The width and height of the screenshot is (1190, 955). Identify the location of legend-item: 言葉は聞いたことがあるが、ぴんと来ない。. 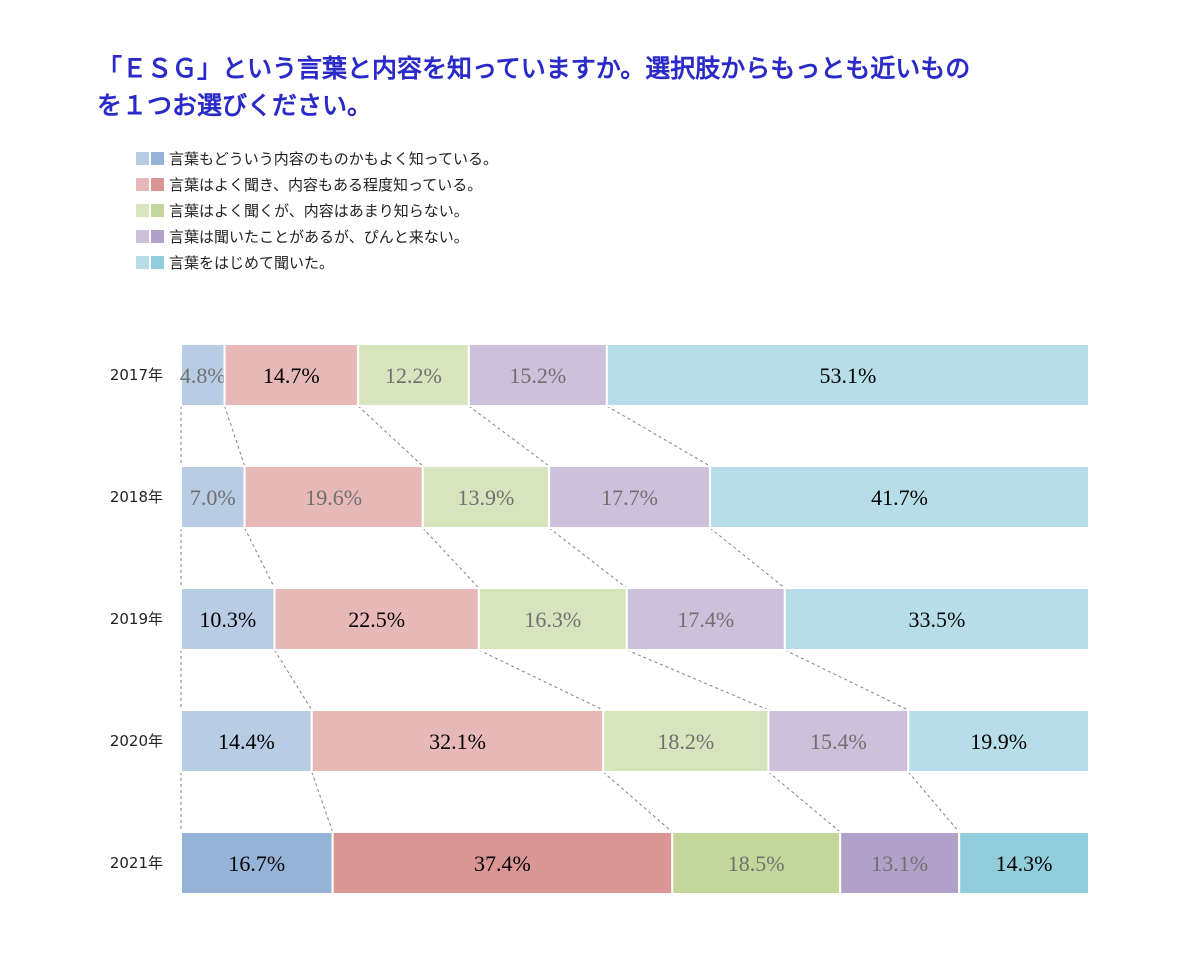
(317, 236).